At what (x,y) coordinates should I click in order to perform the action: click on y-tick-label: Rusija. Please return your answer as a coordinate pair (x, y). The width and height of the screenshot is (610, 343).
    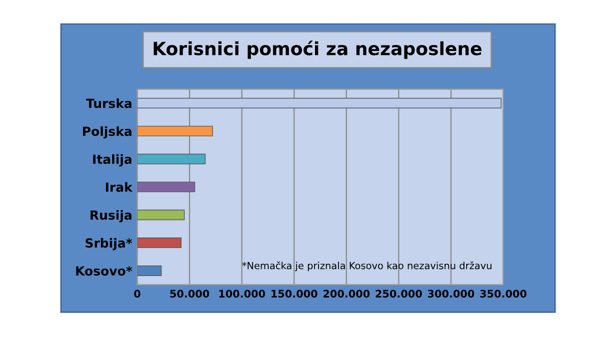
    Looking at the image, I should click on (111, 216).